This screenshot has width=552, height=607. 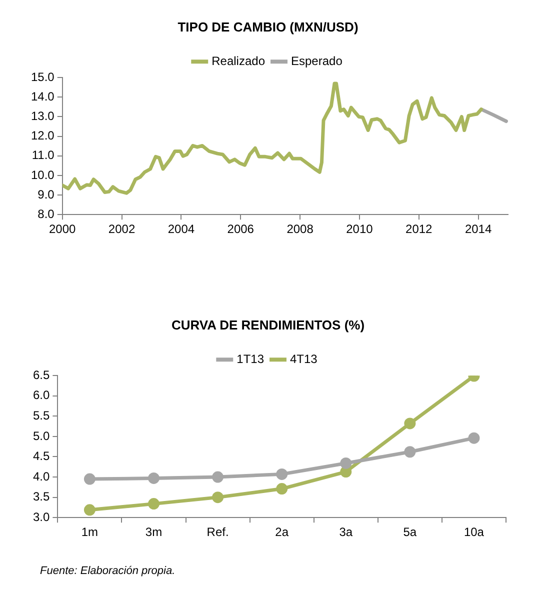 What do you see at coordinates (217, 532) in the screenshot?
I see `x-tick-label: Ref.` at bounding box center [217, 532].